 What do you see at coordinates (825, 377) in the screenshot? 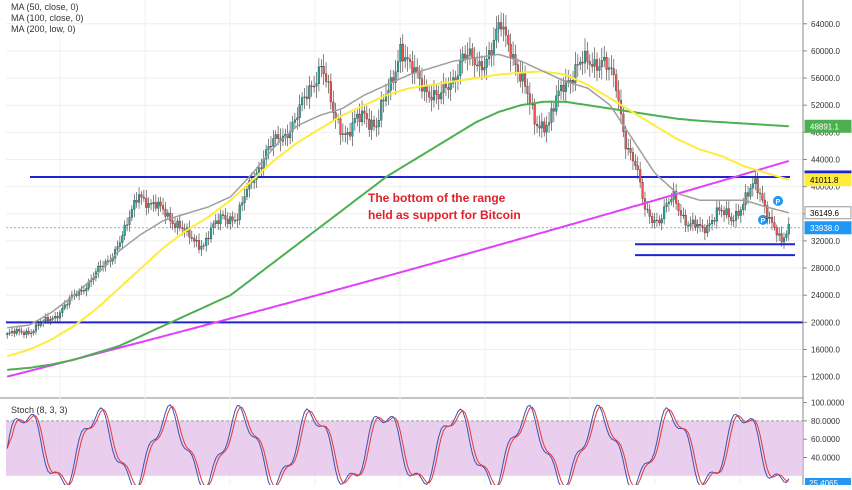
I see `axis-tick-label: 12000.0` at bounding box center [825, 377].